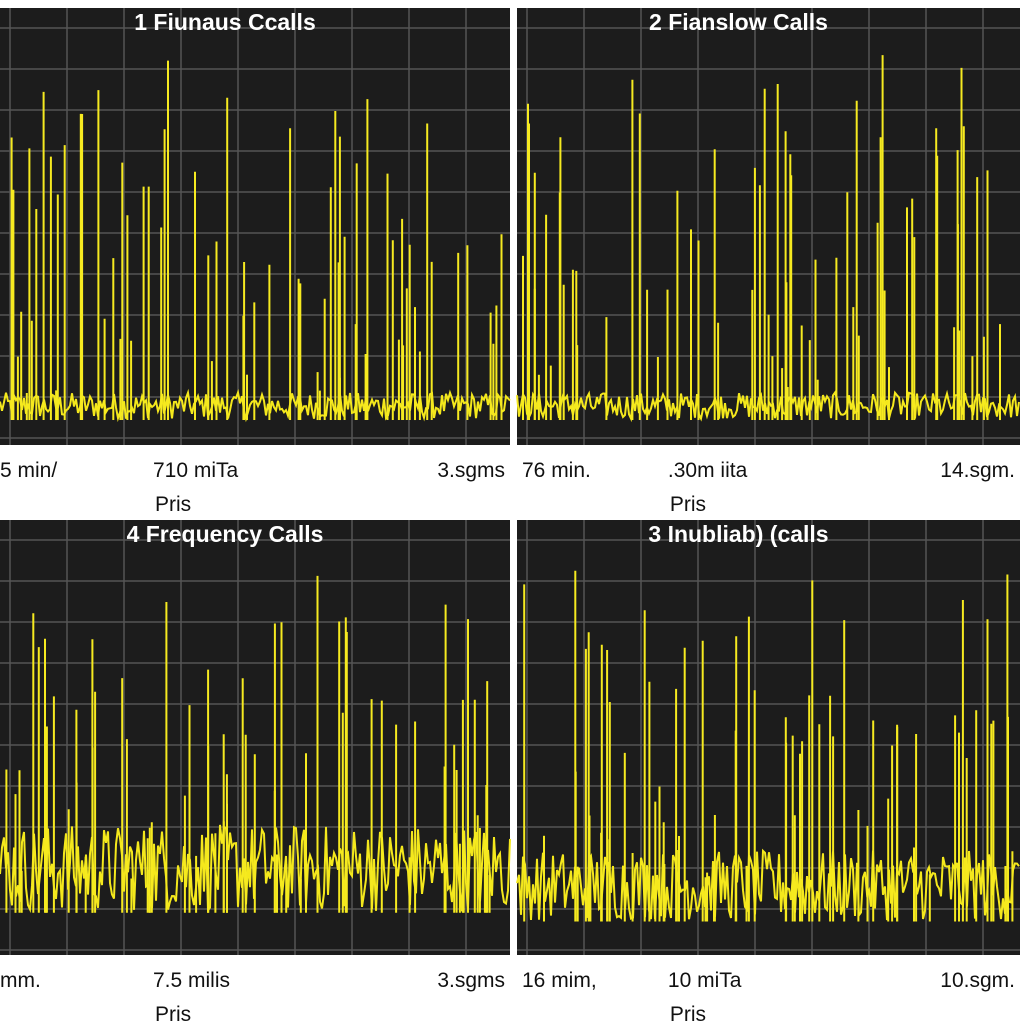 The image size is (1024, 1024). What do you see at coordinates (708, 470) in the screenshot?
I see `axis-label: .30m iita` at bounding box center [708, 470].